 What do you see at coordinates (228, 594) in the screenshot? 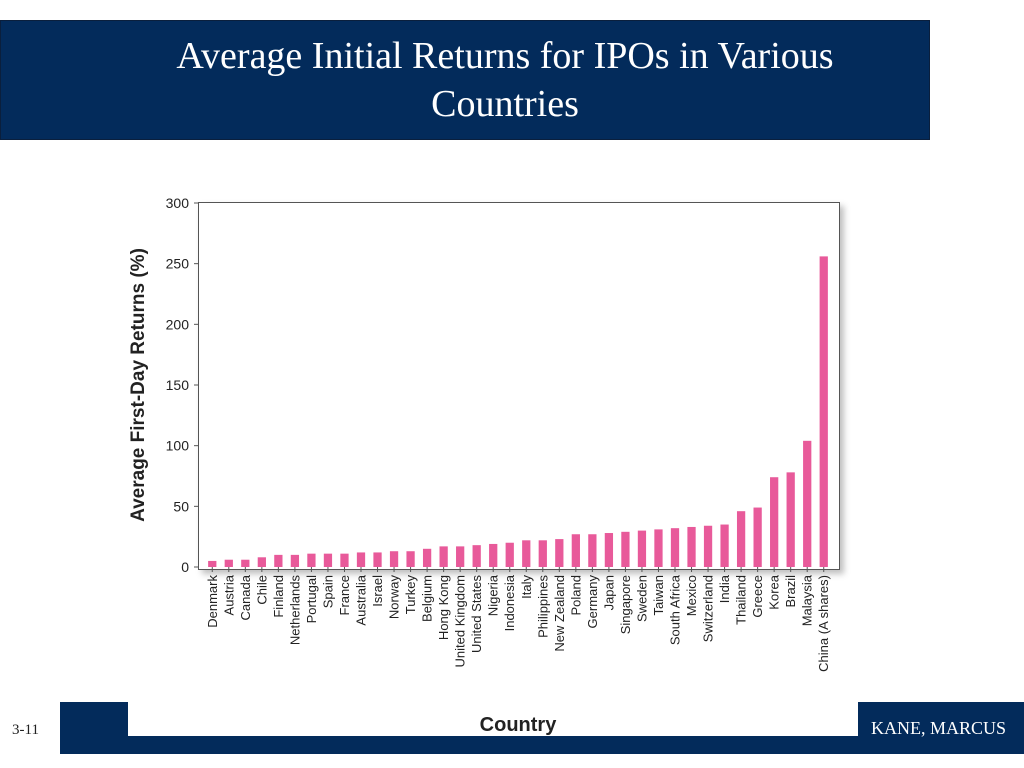
I see `x-tick-label: Austria` at bounding box center [228, 594].